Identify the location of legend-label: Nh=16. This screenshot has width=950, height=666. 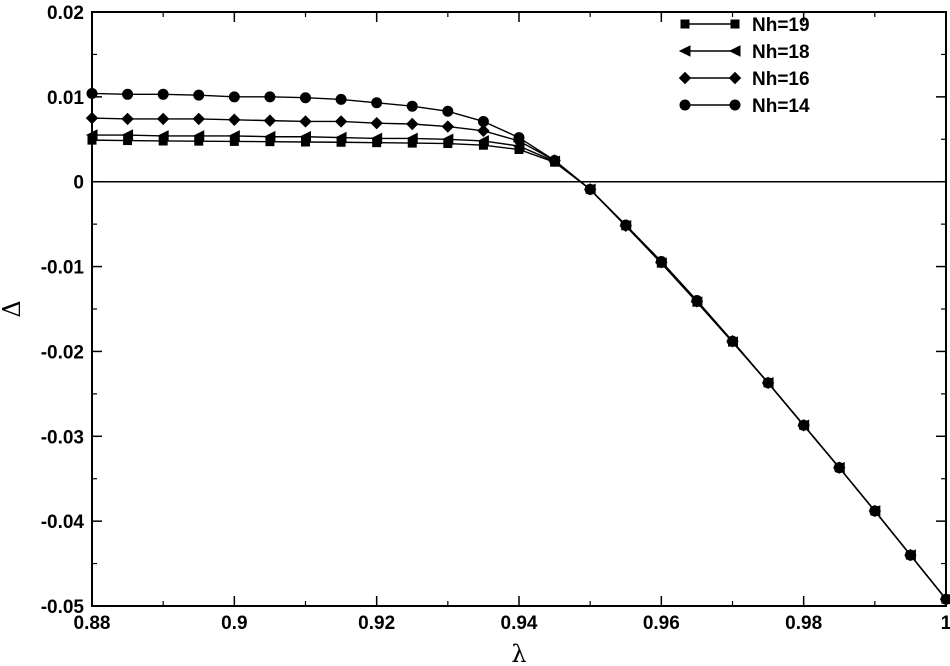
(781, 79).